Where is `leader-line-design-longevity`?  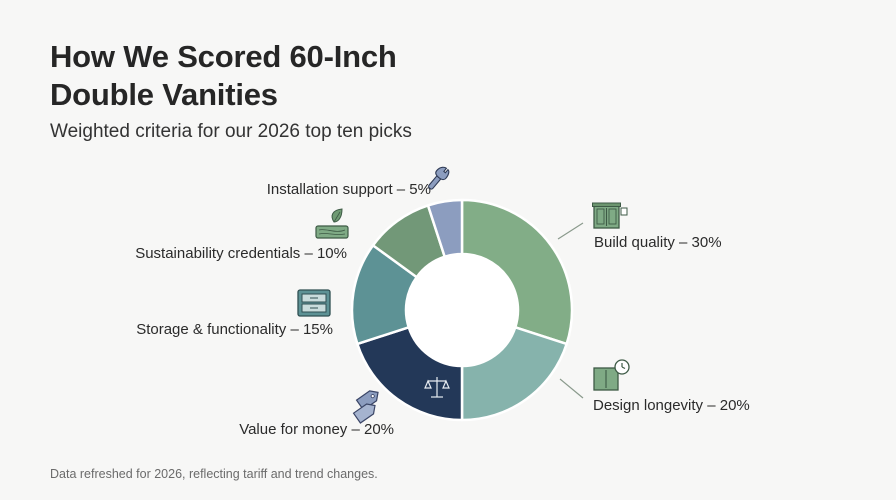 leader-line-design-longevity is located at coordinates (571, 388).